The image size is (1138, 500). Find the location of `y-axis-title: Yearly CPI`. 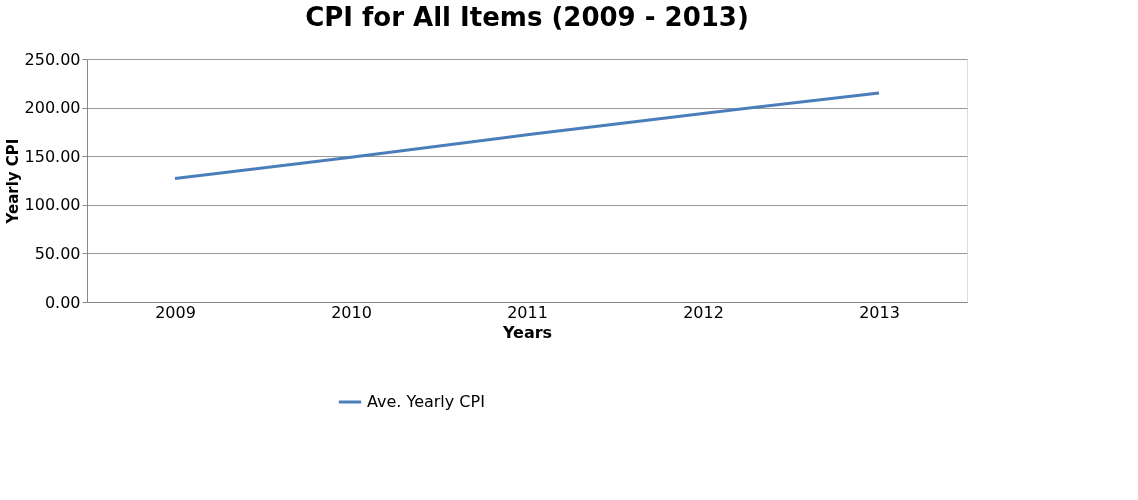

y-axis-title: Yearly CPI is located at coordinates (12, 181).